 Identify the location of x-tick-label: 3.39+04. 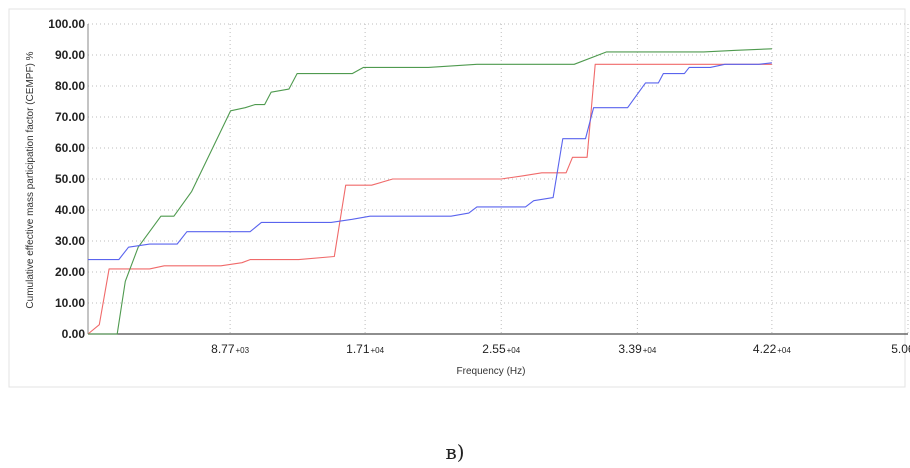
(637, 349).